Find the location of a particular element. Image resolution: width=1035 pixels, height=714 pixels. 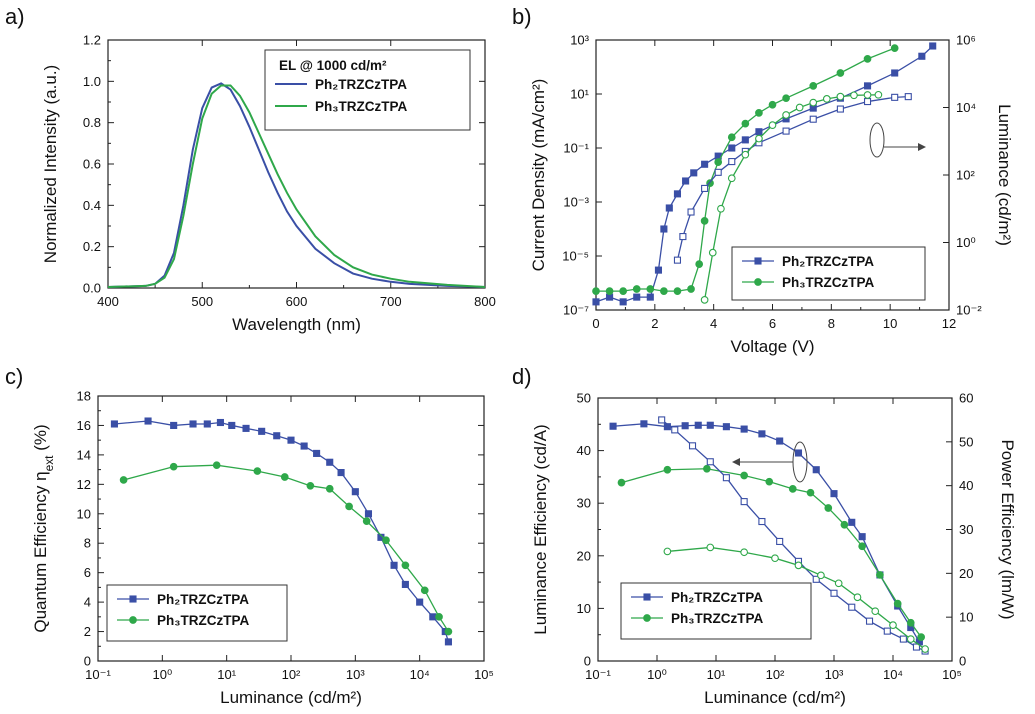

legend-box is located at coordinates (367, 90).